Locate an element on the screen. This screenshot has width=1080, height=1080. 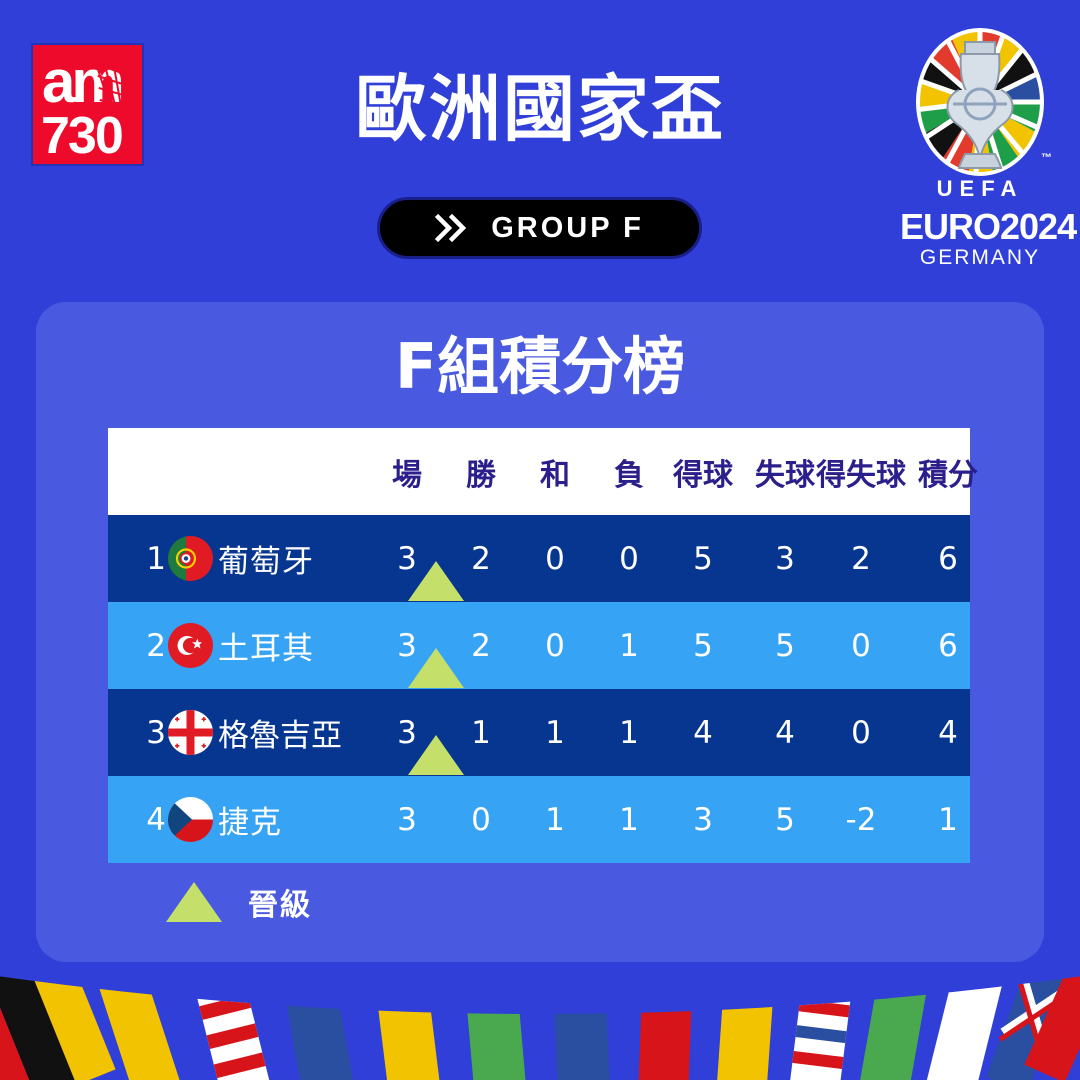
row-rank: 4 is located at coordinates (156, 819).